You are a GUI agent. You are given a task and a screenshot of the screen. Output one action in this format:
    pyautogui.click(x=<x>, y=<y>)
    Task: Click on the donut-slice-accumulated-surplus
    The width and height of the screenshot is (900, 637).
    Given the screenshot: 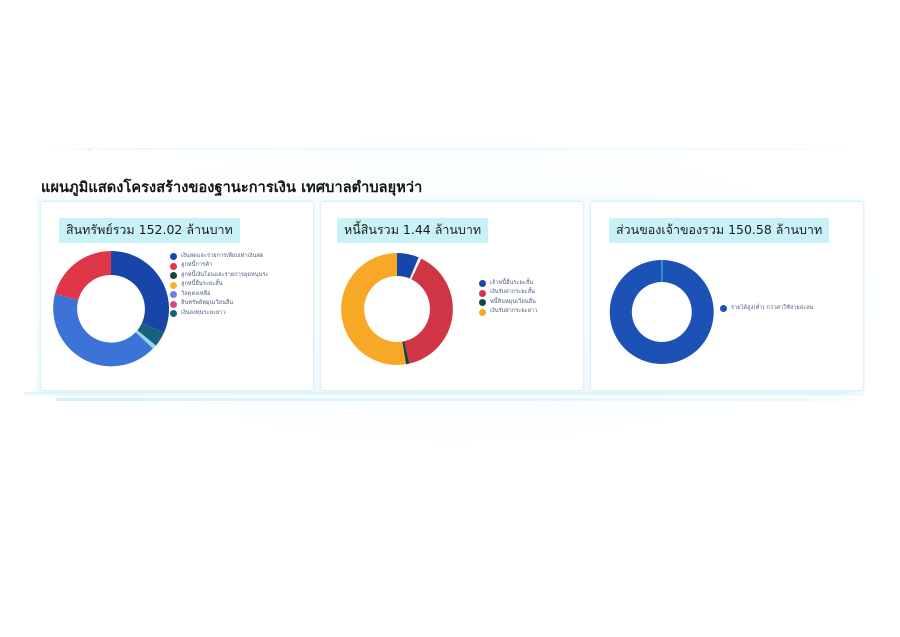 What is the action you would take?
    pyautogui.click(x=661, y=312)
    